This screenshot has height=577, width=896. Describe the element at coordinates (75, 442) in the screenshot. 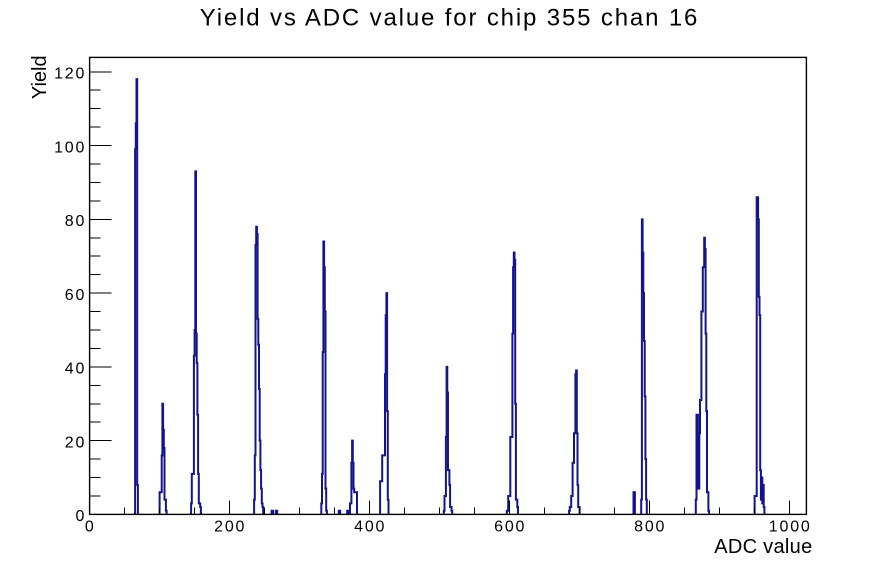

I see `svg-text: 20` at that location.